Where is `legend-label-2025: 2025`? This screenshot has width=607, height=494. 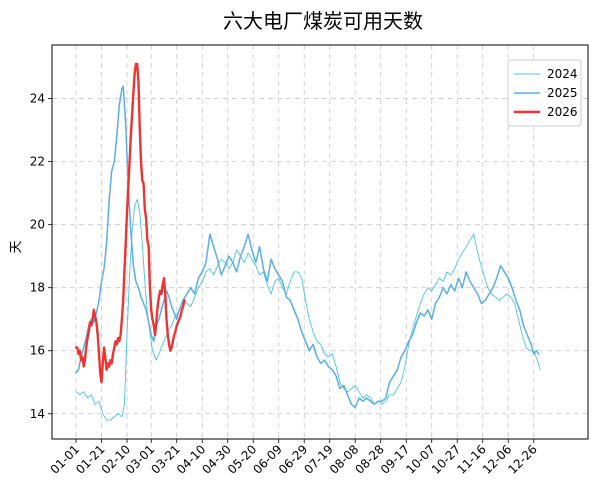 legend-label-2025: 2025 is located at coordinates (562, 93).